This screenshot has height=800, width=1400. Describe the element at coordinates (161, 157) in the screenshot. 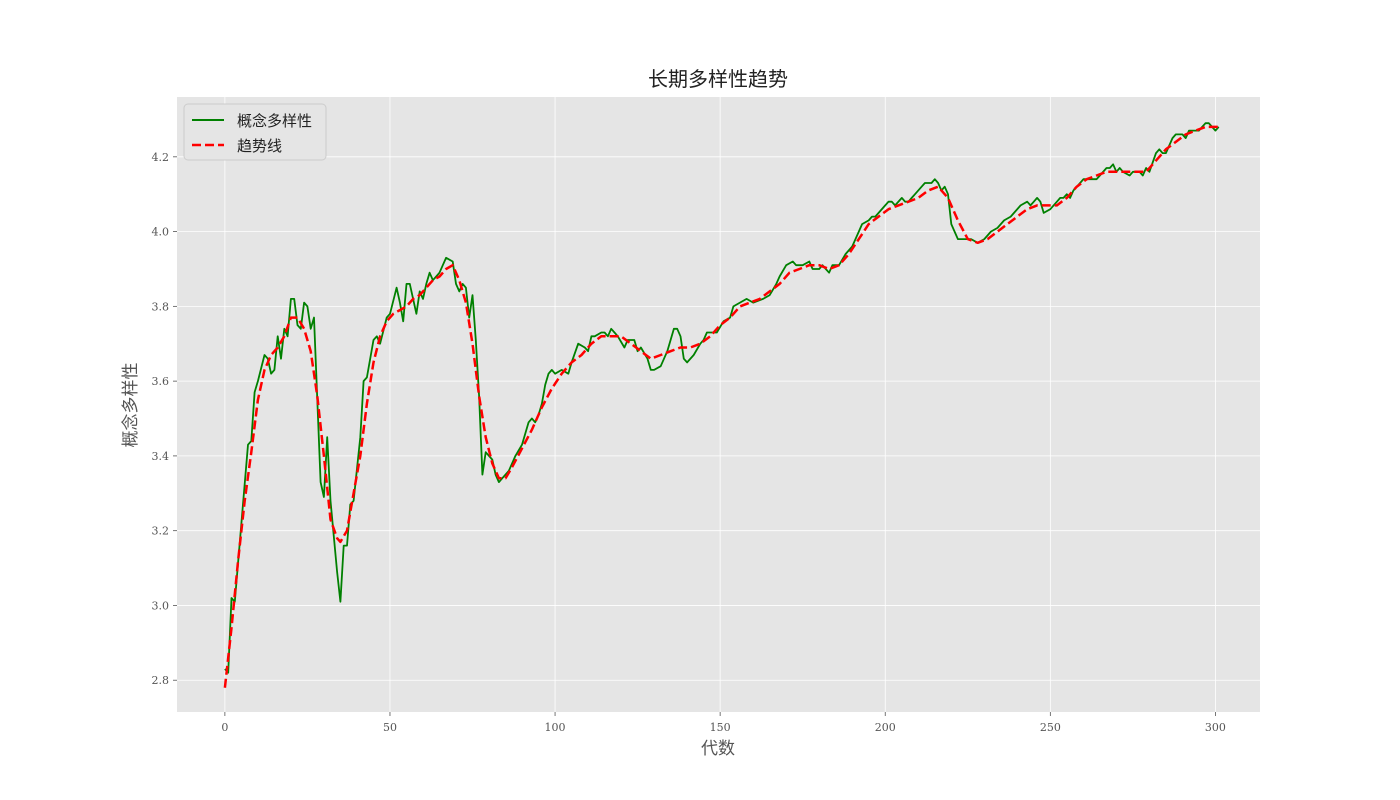

I see `y-tick-label: 4.2` at that location.